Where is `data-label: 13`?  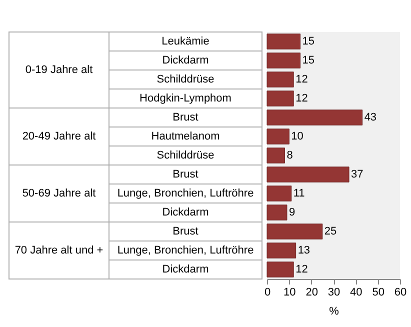
data-label: 13 is located at coordinates (304, 250).